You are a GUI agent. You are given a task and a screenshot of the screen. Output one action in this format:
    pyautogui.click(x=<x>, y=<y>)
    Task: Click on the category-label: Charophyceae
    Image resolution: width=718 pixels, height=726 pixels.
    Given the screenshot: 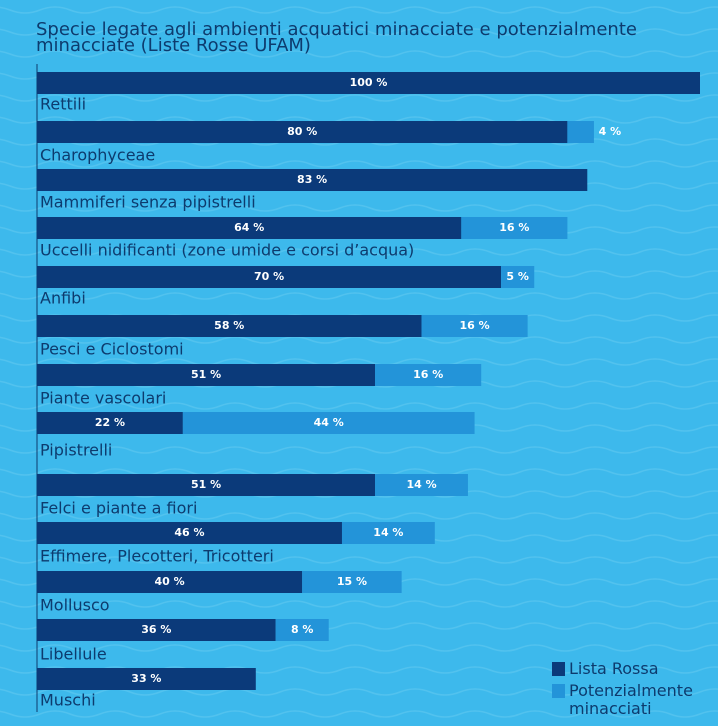 What is the action you would take?
    pyautogui.click(x=97, y=155)
    